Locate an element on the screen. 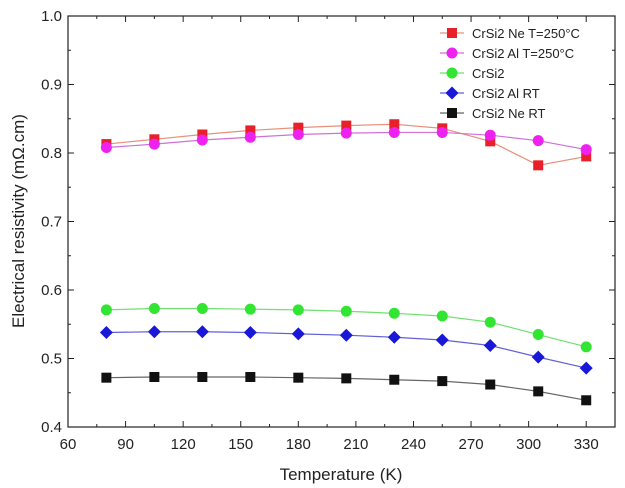 The width and height of the screenshot is (625, 488). x-tick-label: 150 is located at coordinates (240, 444).